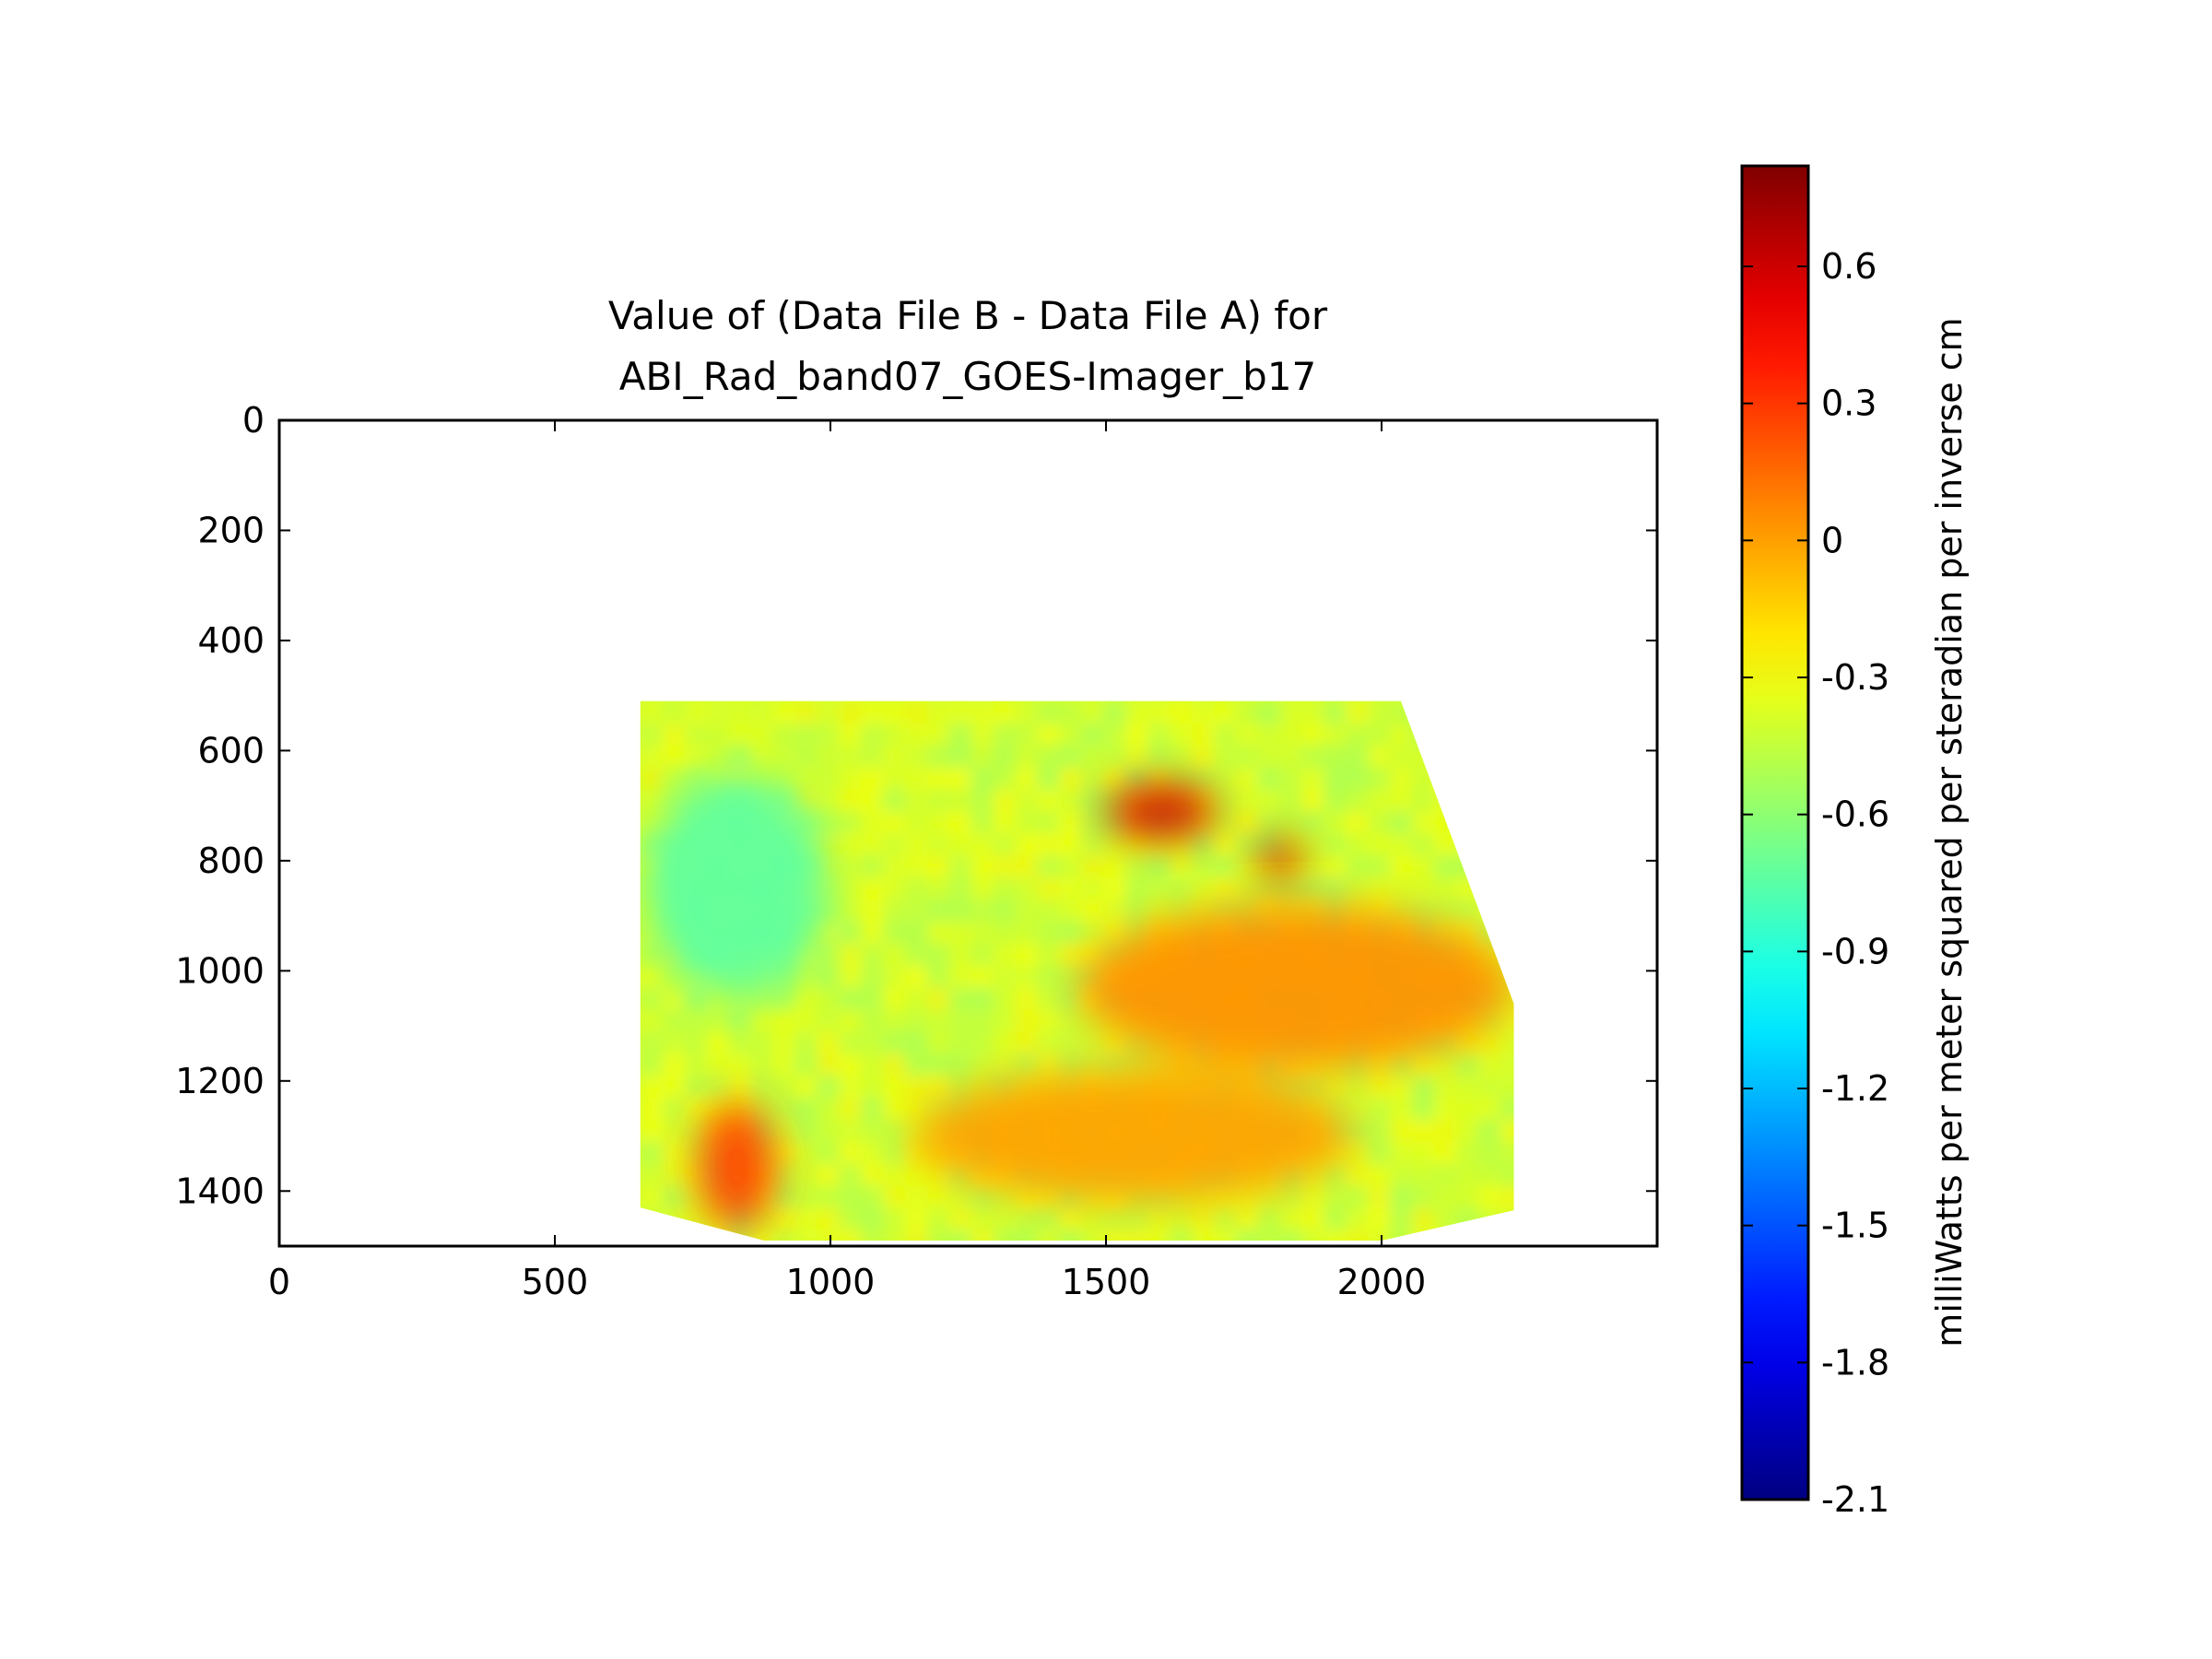 The image size is (2212, 1659). I want to click on heatmap-feature, so click(1133, 1136).